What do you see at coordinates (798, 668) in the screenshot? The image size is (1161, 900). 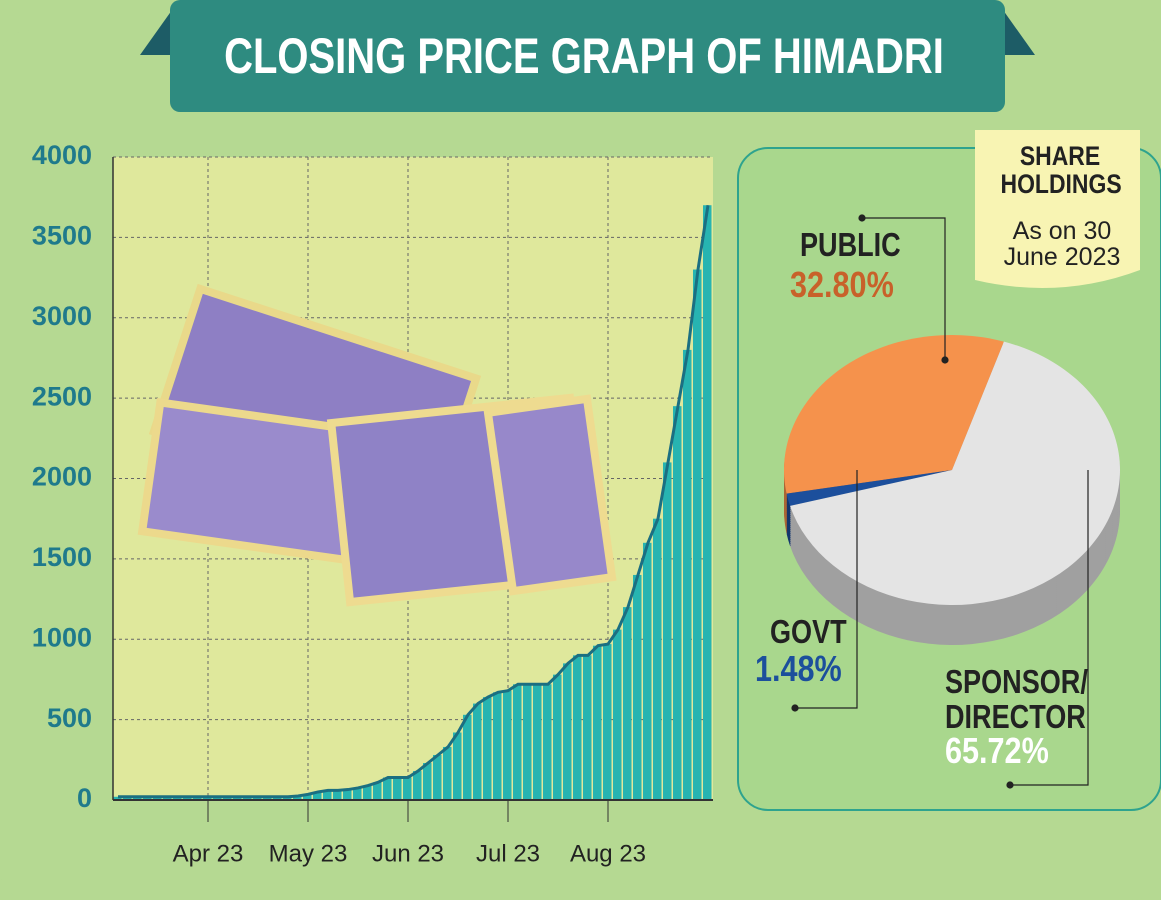 I see `slice-value-label: 1.48%` at bounding box center [798, 668].